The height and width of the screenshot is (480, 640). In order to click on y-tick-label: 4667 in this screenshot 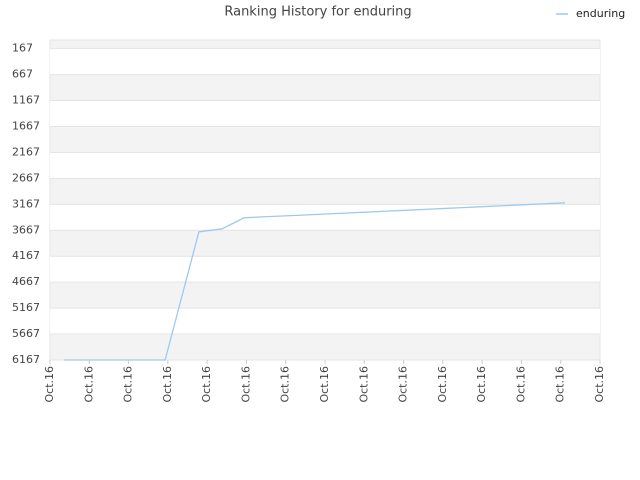, I will do `click(26, 281)`.